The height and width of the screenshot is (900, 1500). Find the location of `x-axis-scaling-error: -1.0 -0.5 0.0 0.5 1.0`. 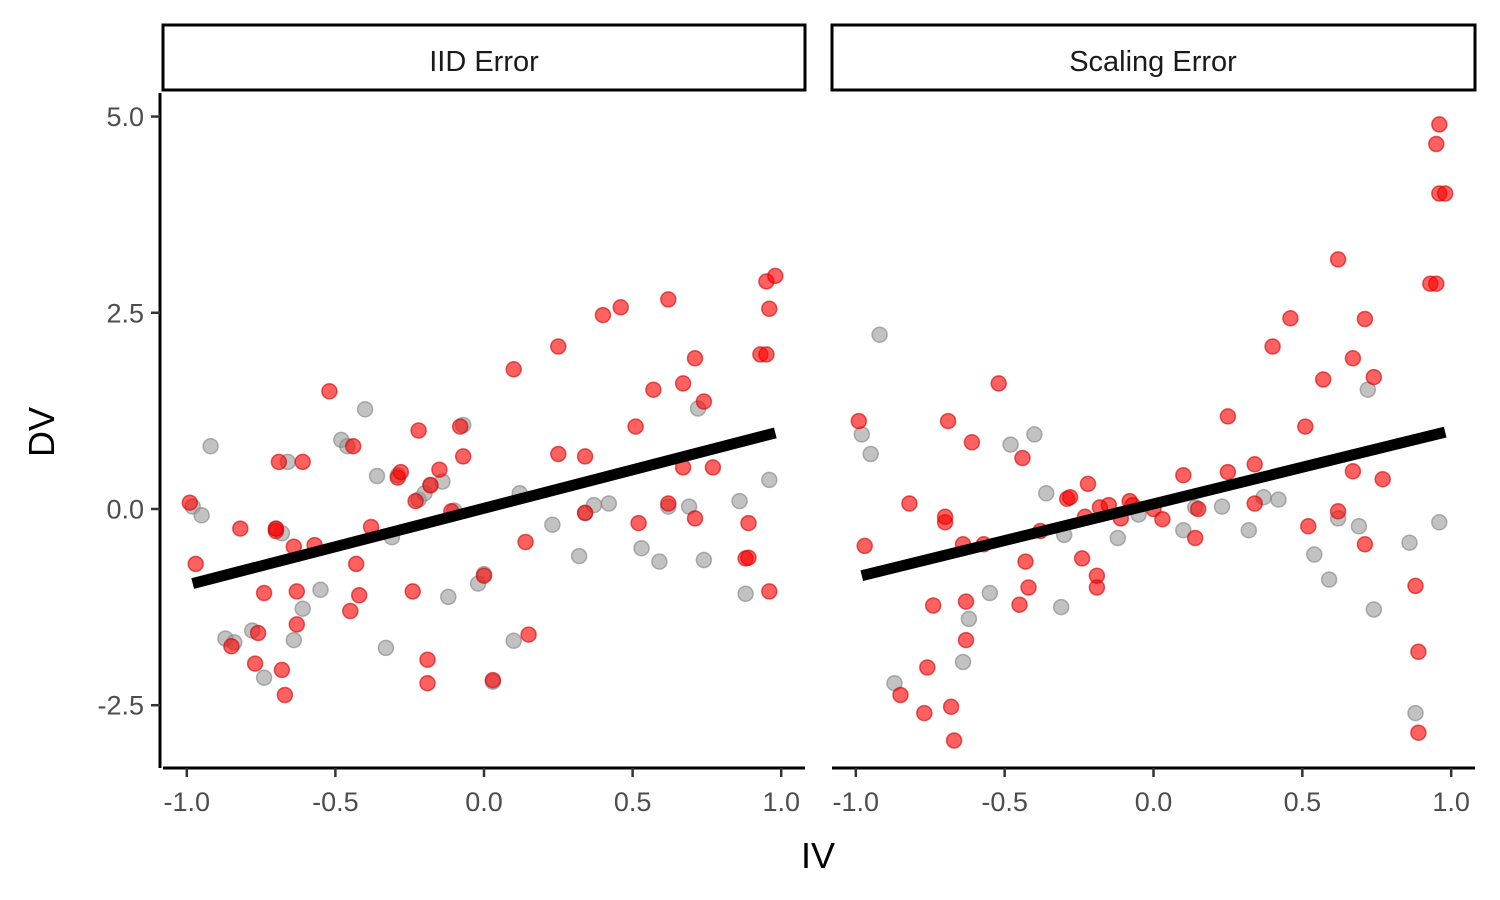

x-axis-scaling-error: -1.0 -0.5 0.0 0.5 1.0 is located at coordinates (1153, 791).